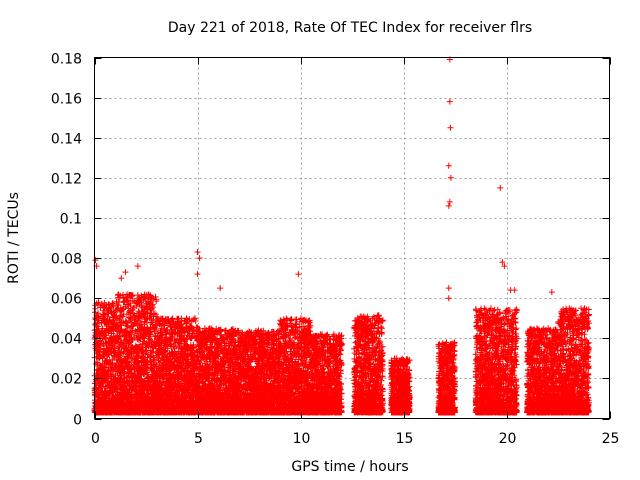  I want to click on x-axis-label: GPS time / hours, so click(349, 467).